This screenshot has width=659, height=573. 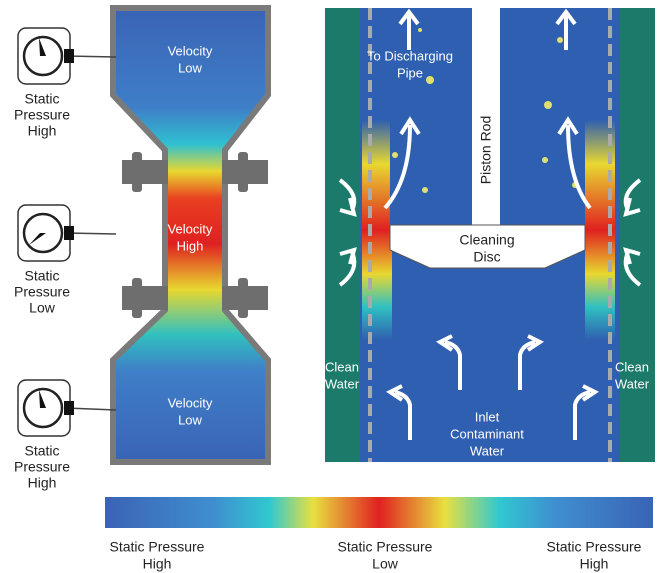 I want to click on gauge-label: Low, so click(x=42, y=308).